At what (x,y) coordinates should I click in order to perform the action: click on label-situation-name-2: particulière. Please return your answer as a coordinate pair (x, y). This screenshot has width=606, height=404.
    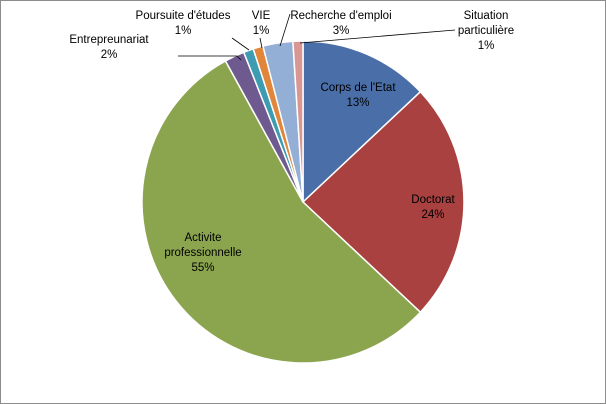
    Looking at the image, I should click on (486, 31).